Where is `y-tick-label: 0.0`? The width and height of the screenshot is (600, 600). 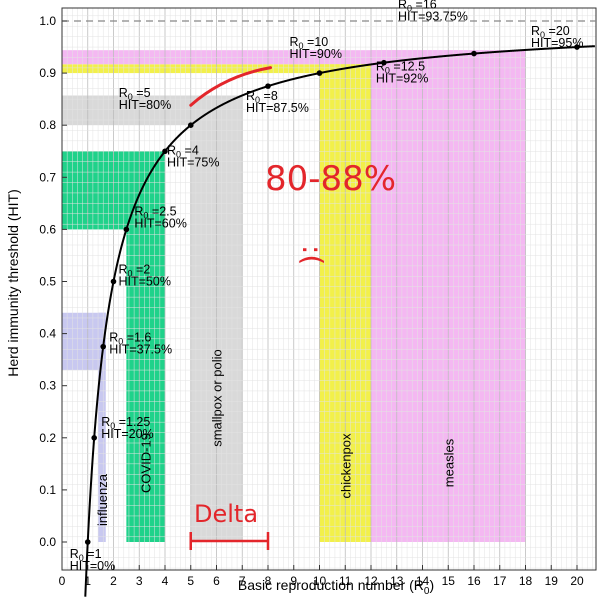 y-tick-label: 0.0 is located at coordinates (47, 542).